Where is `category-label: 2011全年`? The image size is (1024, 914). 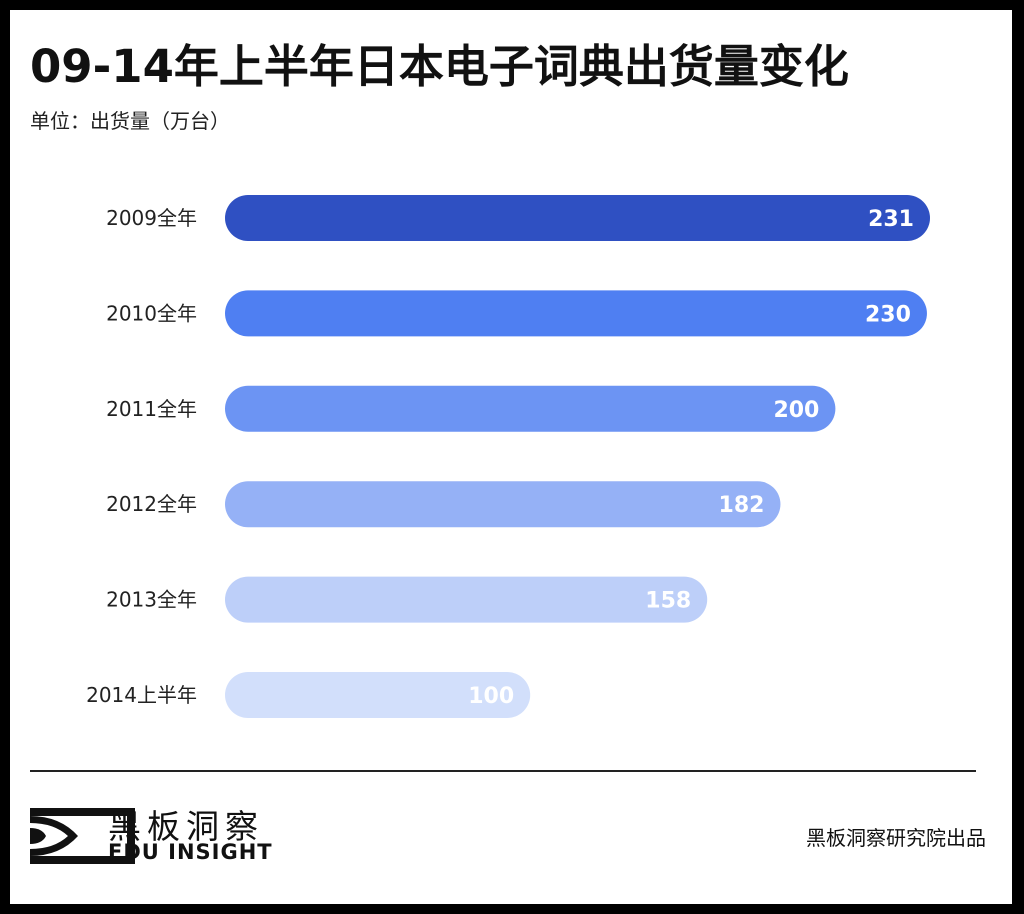 category-label: 2011全年 is located at coordinates (151, 409).